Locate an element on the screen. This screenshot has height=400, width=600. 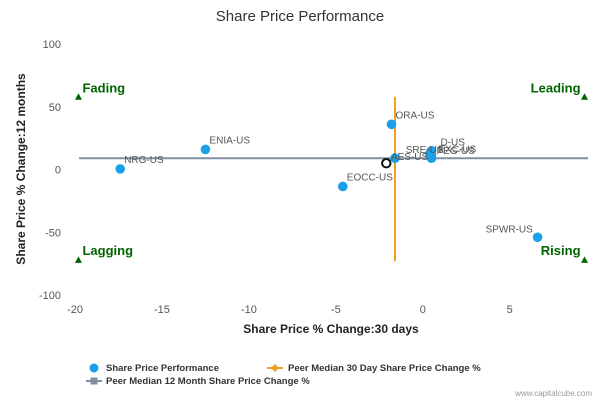
quadrant-label: Rising is located at coordinates (561, 250).